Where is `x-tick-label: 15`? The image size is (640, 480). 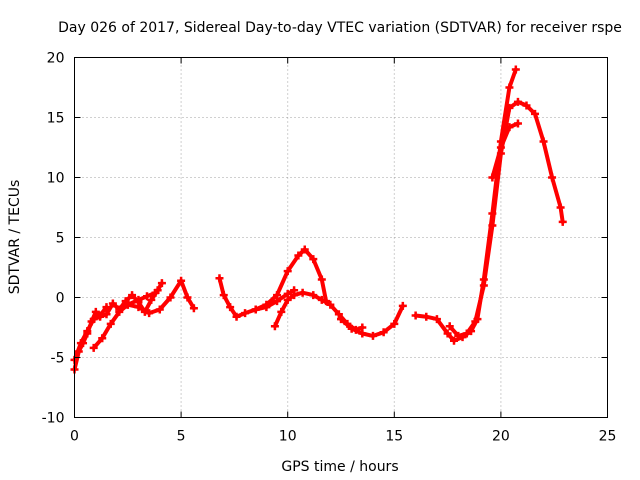 x-tick-label: 15 is located at coordinates (394, 437).